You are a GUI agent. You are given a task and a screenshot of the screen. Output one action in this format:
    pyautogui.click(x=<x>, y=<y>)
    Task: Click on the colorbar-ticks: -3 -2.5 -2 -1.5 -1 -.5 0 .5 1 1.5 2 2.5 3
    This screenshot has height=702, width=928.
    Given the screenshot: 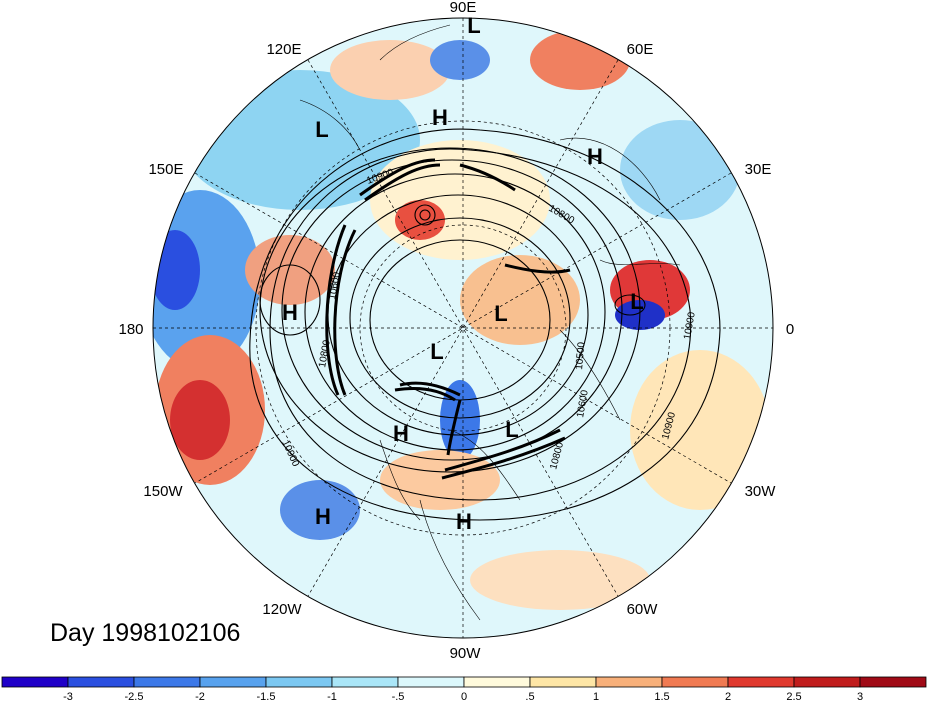 What is the action you would take?
    pyautogui.click(x=463, y=696)
    